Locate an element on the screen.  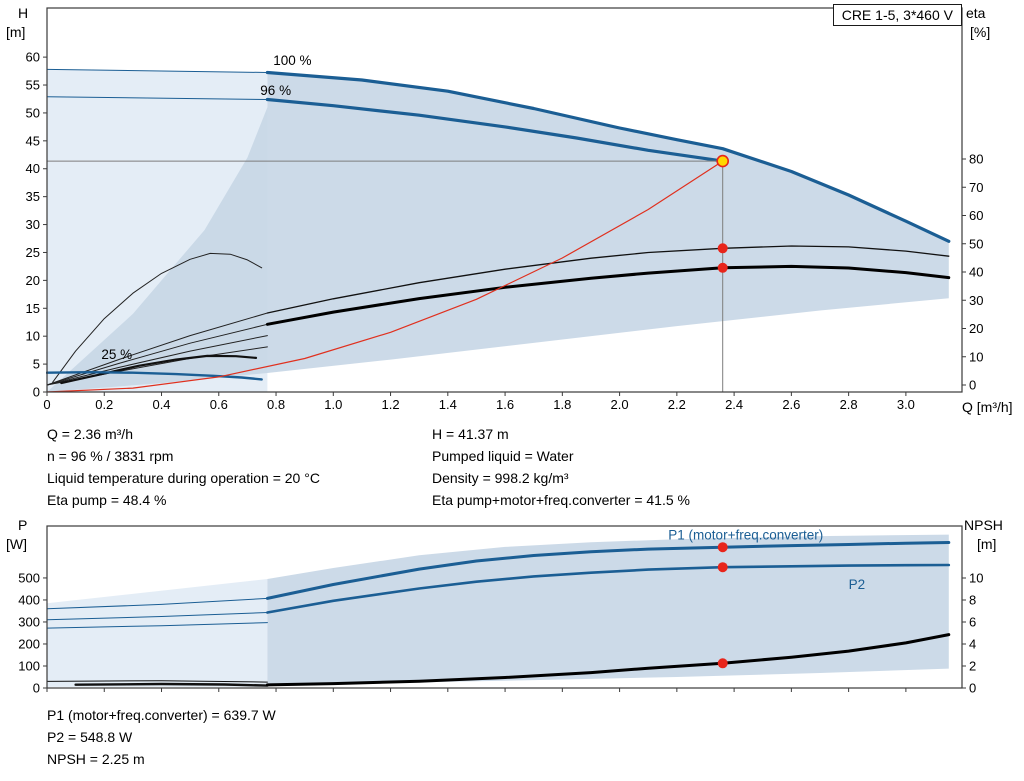
y-tick-label: 500 is located at coordinates (29, 577).